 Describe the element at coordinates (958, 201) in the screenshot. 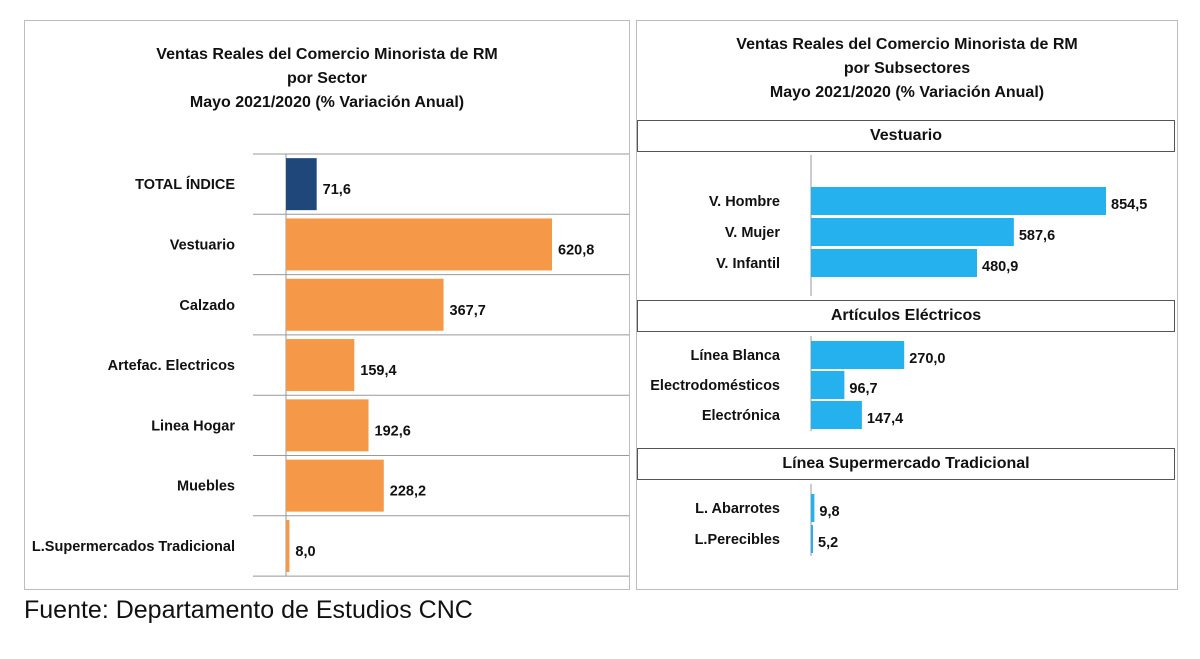

I see `bar-v-hombre` at that location.